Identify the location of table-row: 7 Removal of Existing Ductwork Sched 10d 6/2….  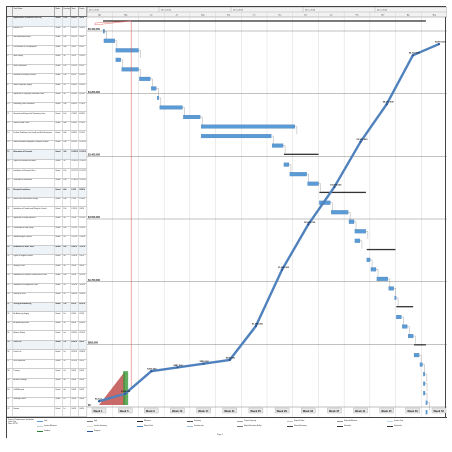
(47, 79).